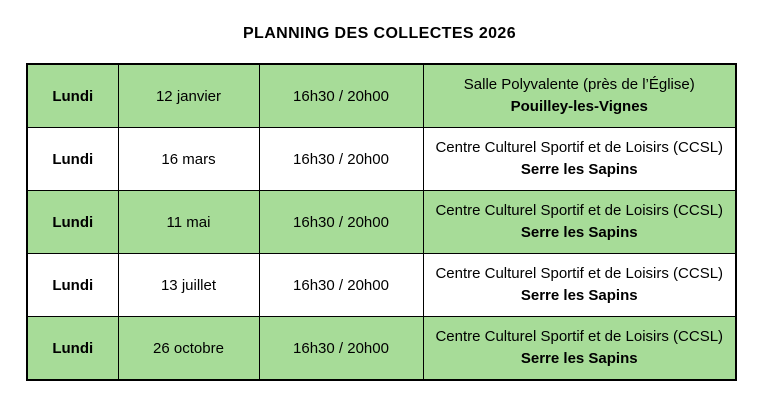 This screenshot has height=416, width=759. Describe the element at coordinates (379, 33) in the screenshot. I see `page-title: PLANNING DES COLLECTES 2026` at that location.